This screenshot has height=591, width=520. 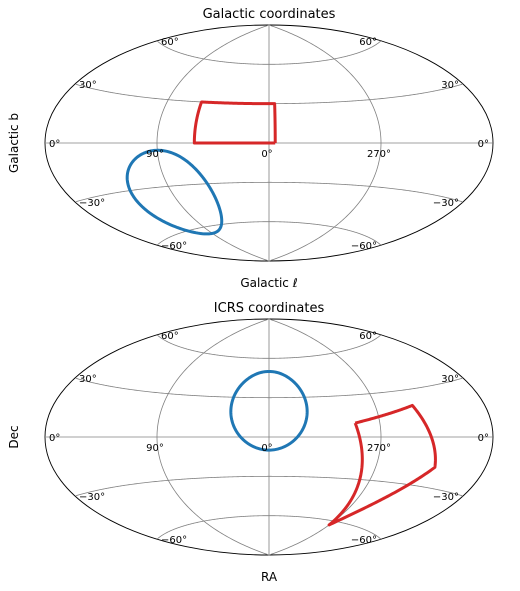 What do you see at coordinates (269, 14) in the screenshot?
I see `galactic-title: Galactic coordinates` at bounding box center [269, 14].